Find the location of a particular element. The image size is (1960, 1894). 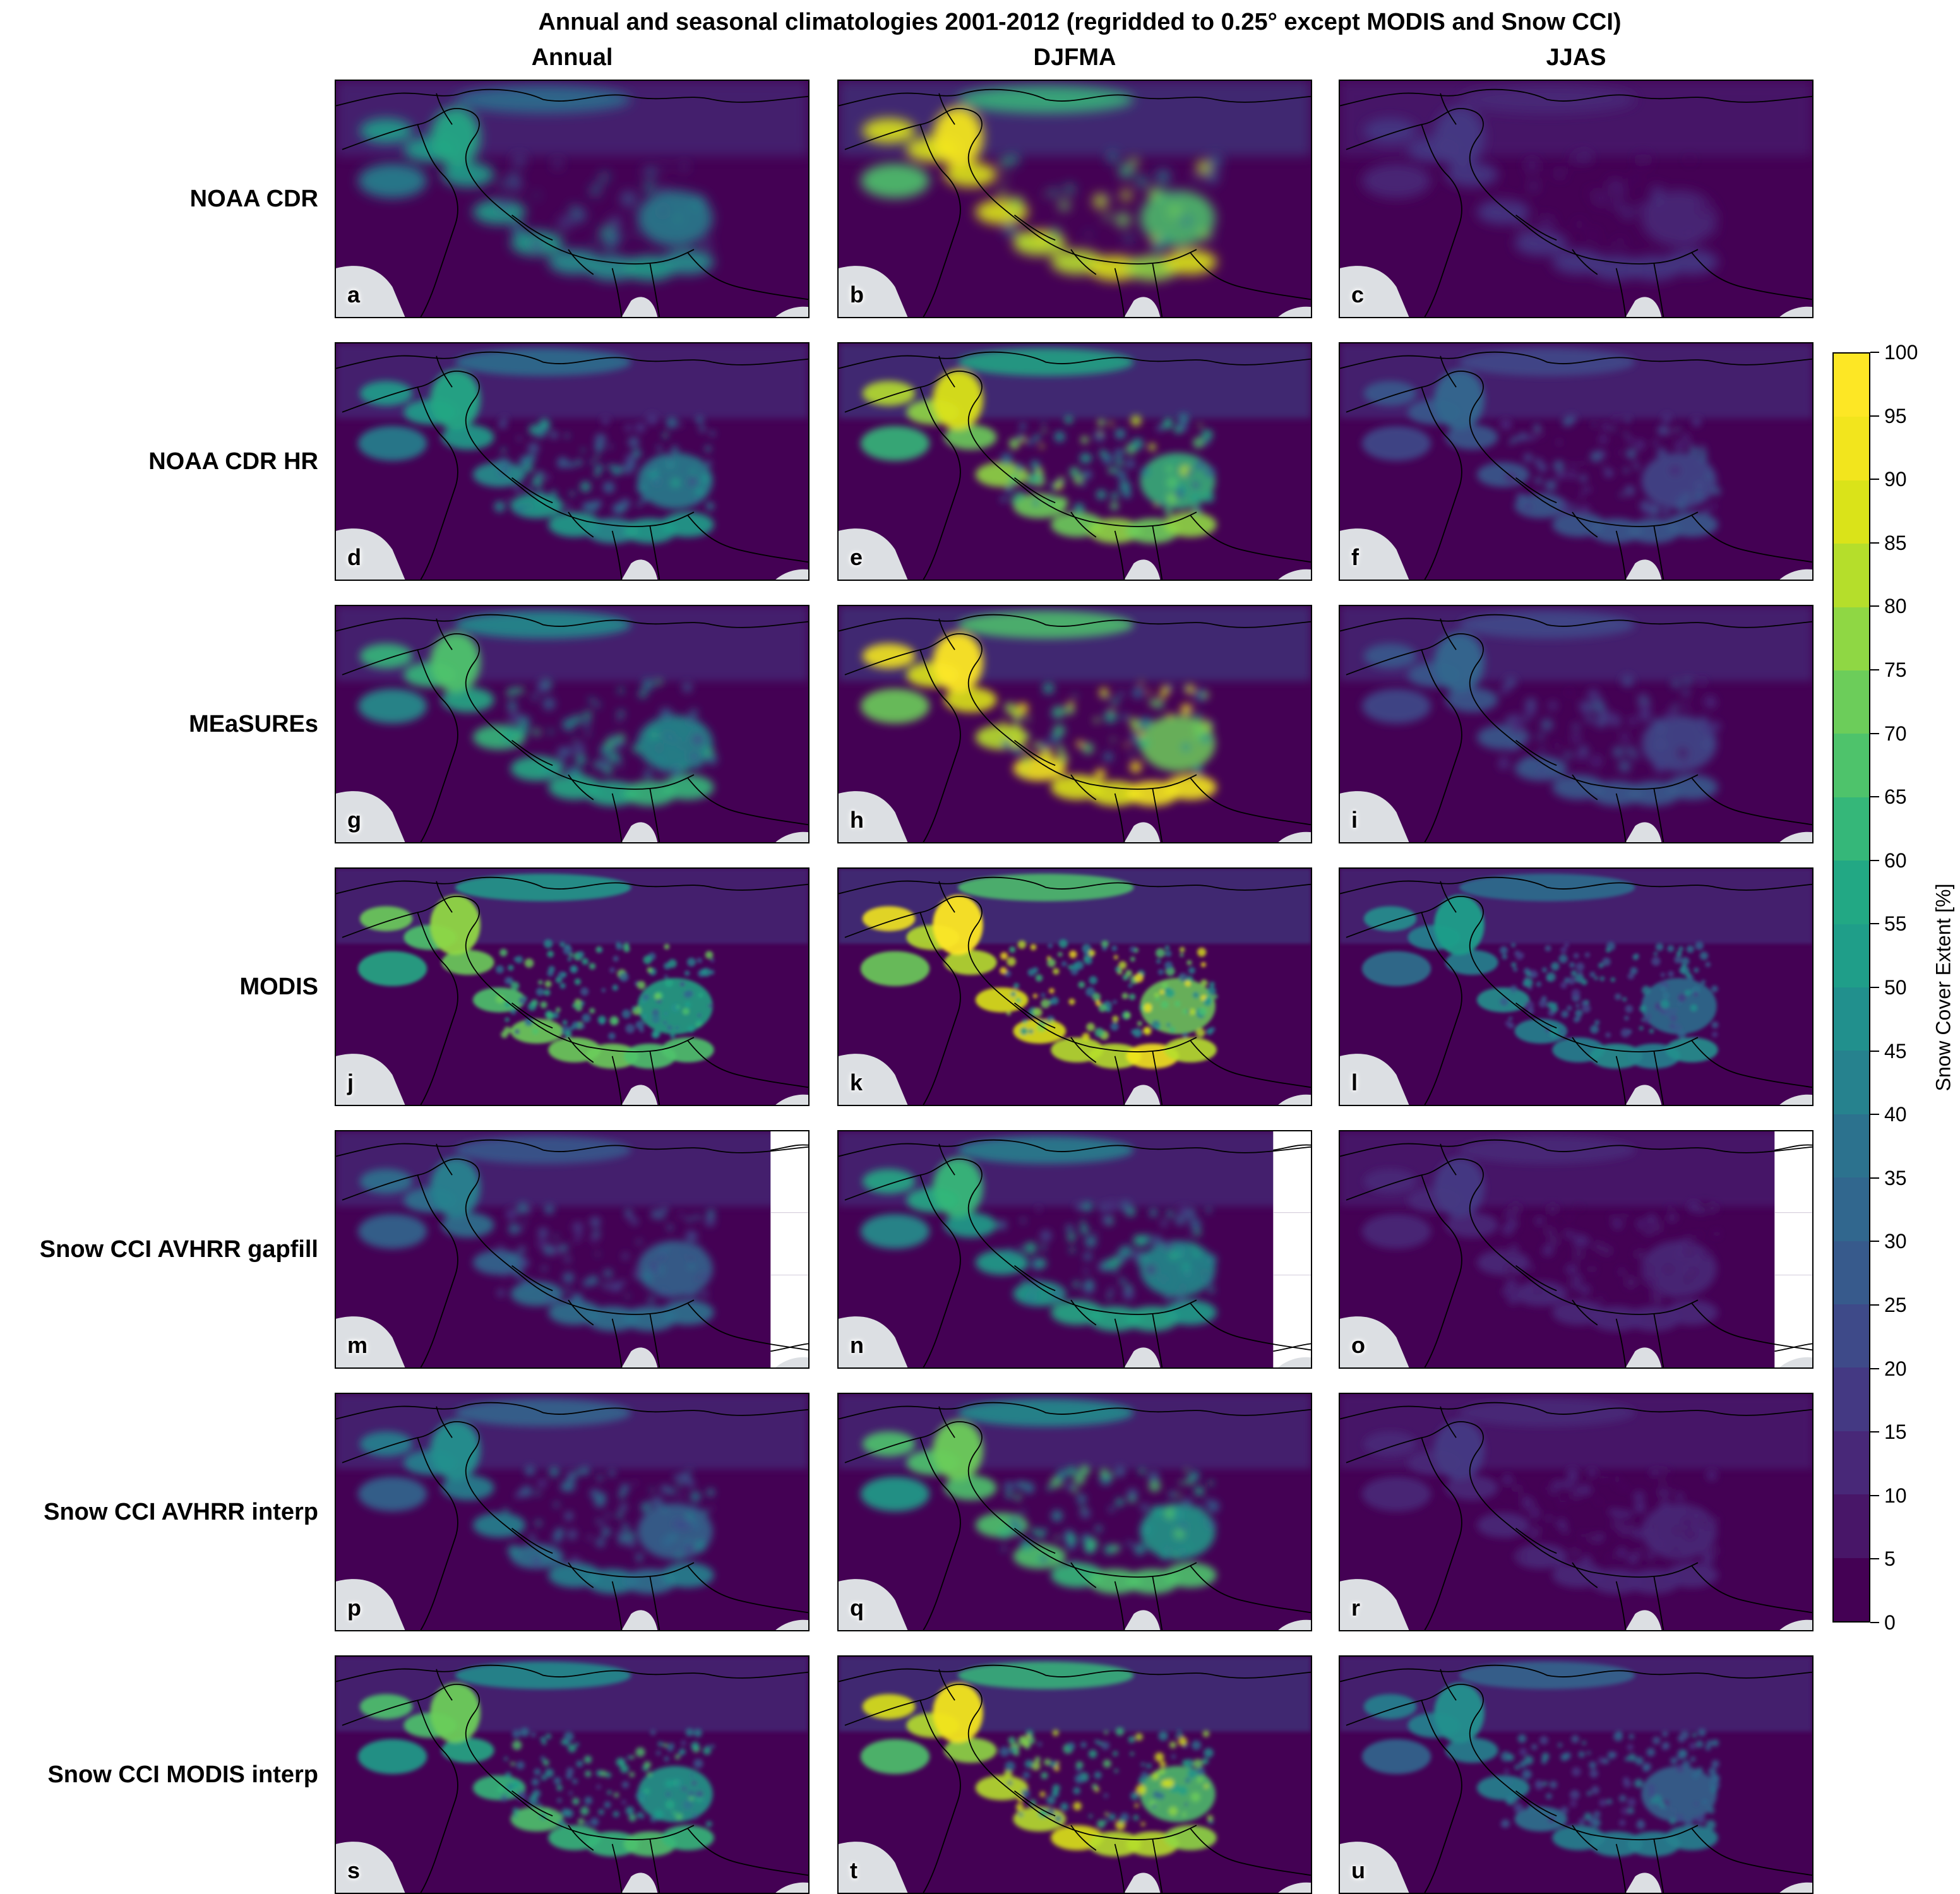

colorbar-tick-label: 10 is located at coordinates (1895, 1495).